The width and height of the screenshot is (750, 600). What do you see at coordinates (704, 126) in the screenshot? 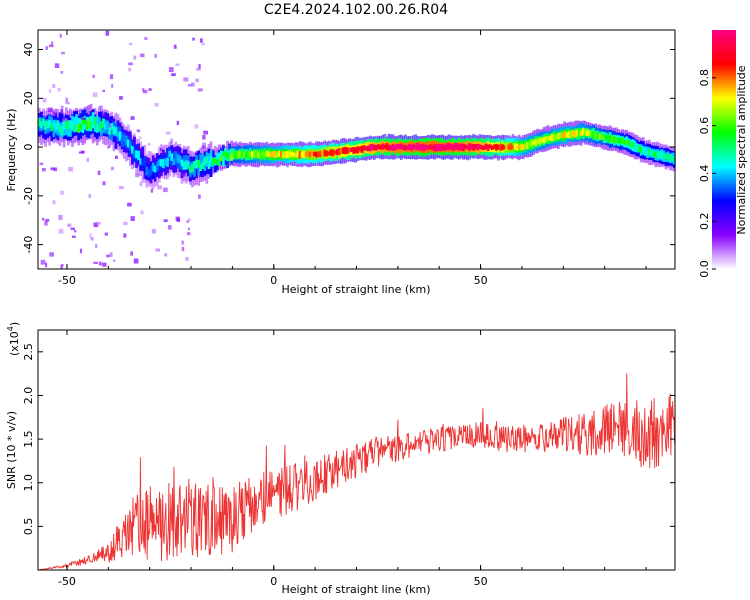
I see `colorbar-tick-label: 0.6` at bounding box center [704, 126].